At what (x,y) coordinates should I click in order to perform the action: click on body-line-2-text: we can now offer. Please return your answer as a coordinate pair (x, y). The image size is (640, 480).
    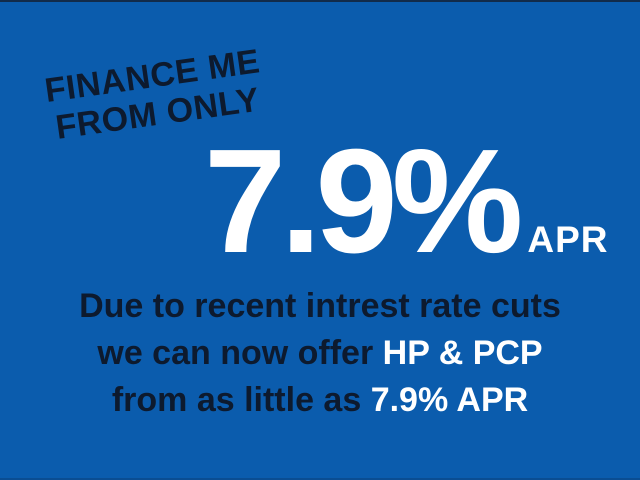
    Looking at the image, I should click on (240, 353).